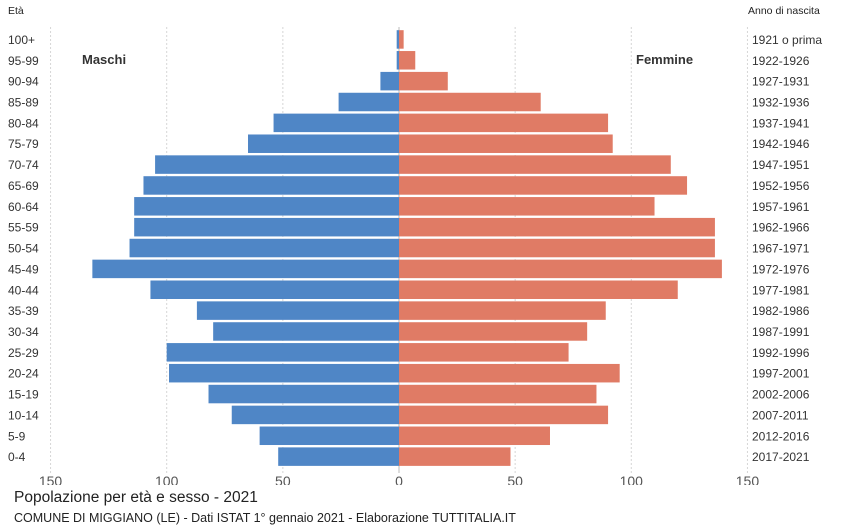 Image resolution: width=850 pixels, height=529 pixels. I want to click on birth-year-label: 1927-1931, so click(781, 82).